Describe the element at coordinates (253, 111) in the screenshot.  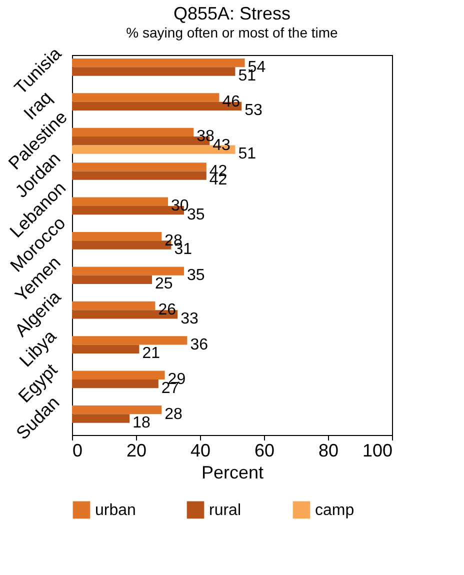
I see `data-label: 53` at that location.